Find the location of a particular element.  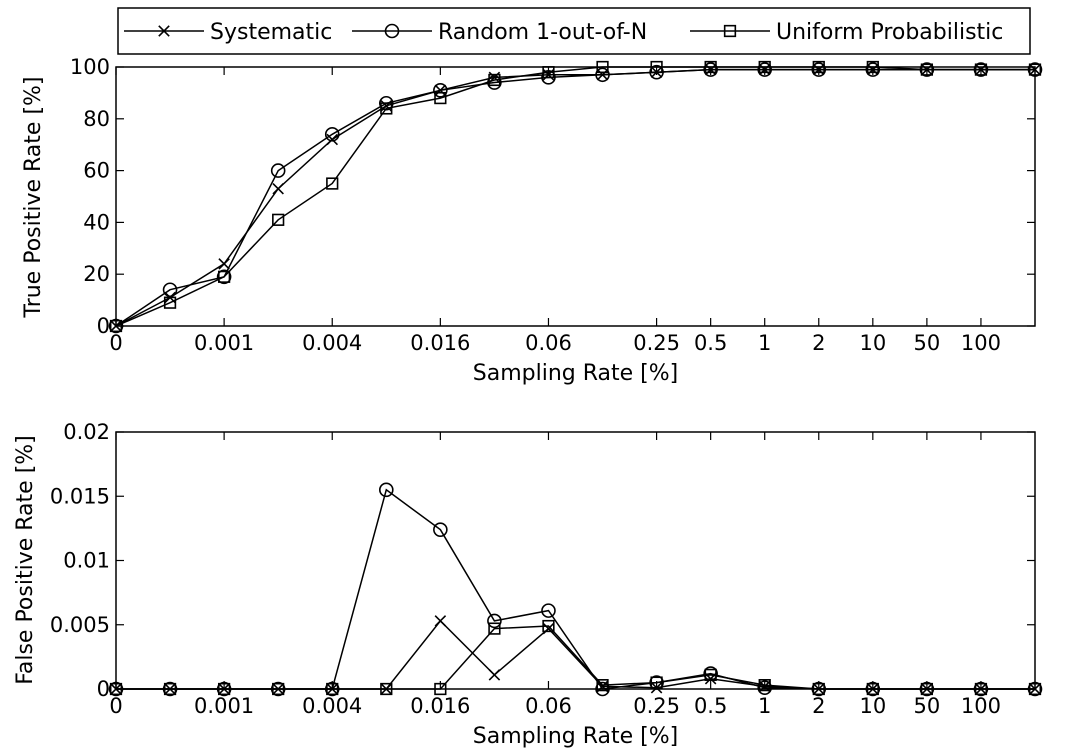

x-tick-label: 0.001 is located at coordinates (224, 706).